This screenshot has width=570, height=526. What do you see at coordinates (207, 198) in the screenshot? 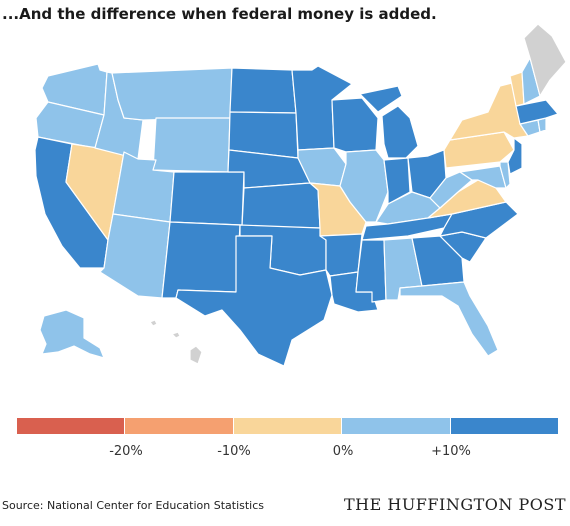
I see `state-co` at bounding box center [207, 198].